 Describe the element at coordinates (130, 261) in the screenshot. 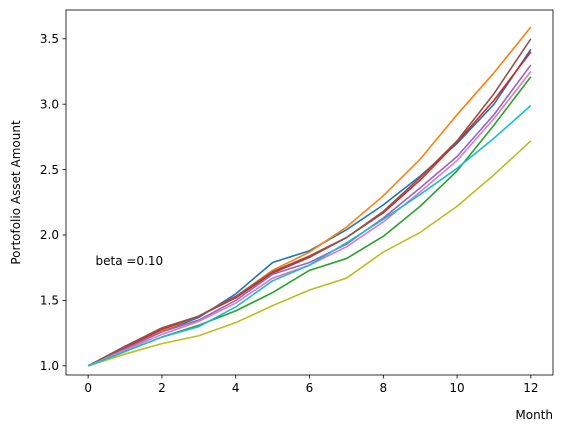

I see `beta-annotation: beta =0.10` at that location.